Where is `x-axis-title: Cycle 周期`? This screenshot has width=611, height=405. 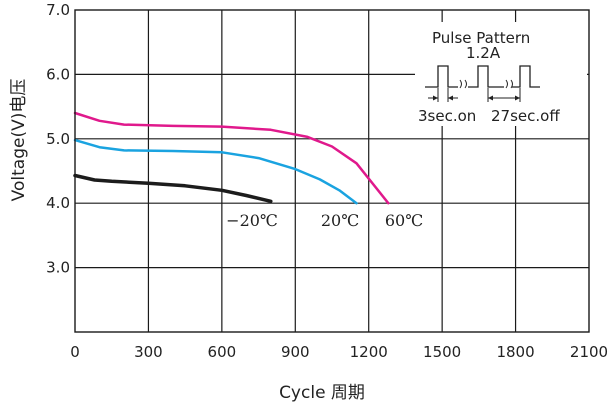 x-axis-title: Cycle 周期 is located at coordinates (322, 393).